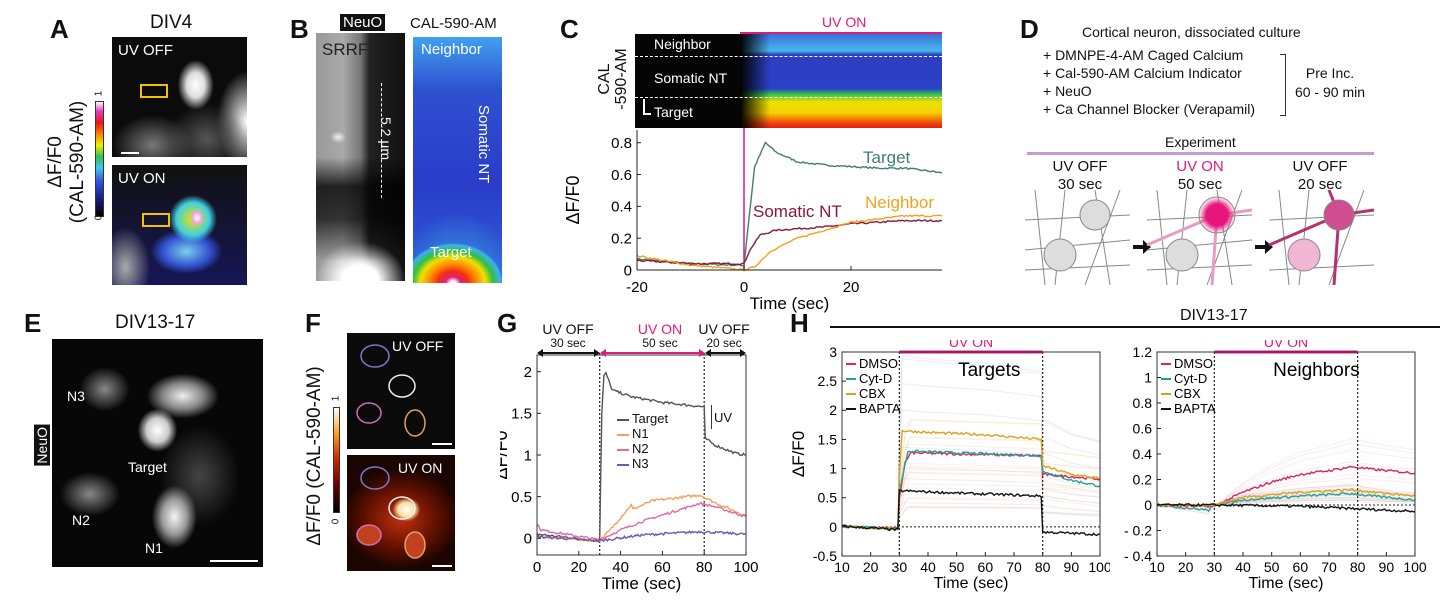 Image resolution: width=1456 pixels, height=603 pixels. Describe the element at coordinates (641, 536) in the screenshot. I see `series-line-n3` at that location.